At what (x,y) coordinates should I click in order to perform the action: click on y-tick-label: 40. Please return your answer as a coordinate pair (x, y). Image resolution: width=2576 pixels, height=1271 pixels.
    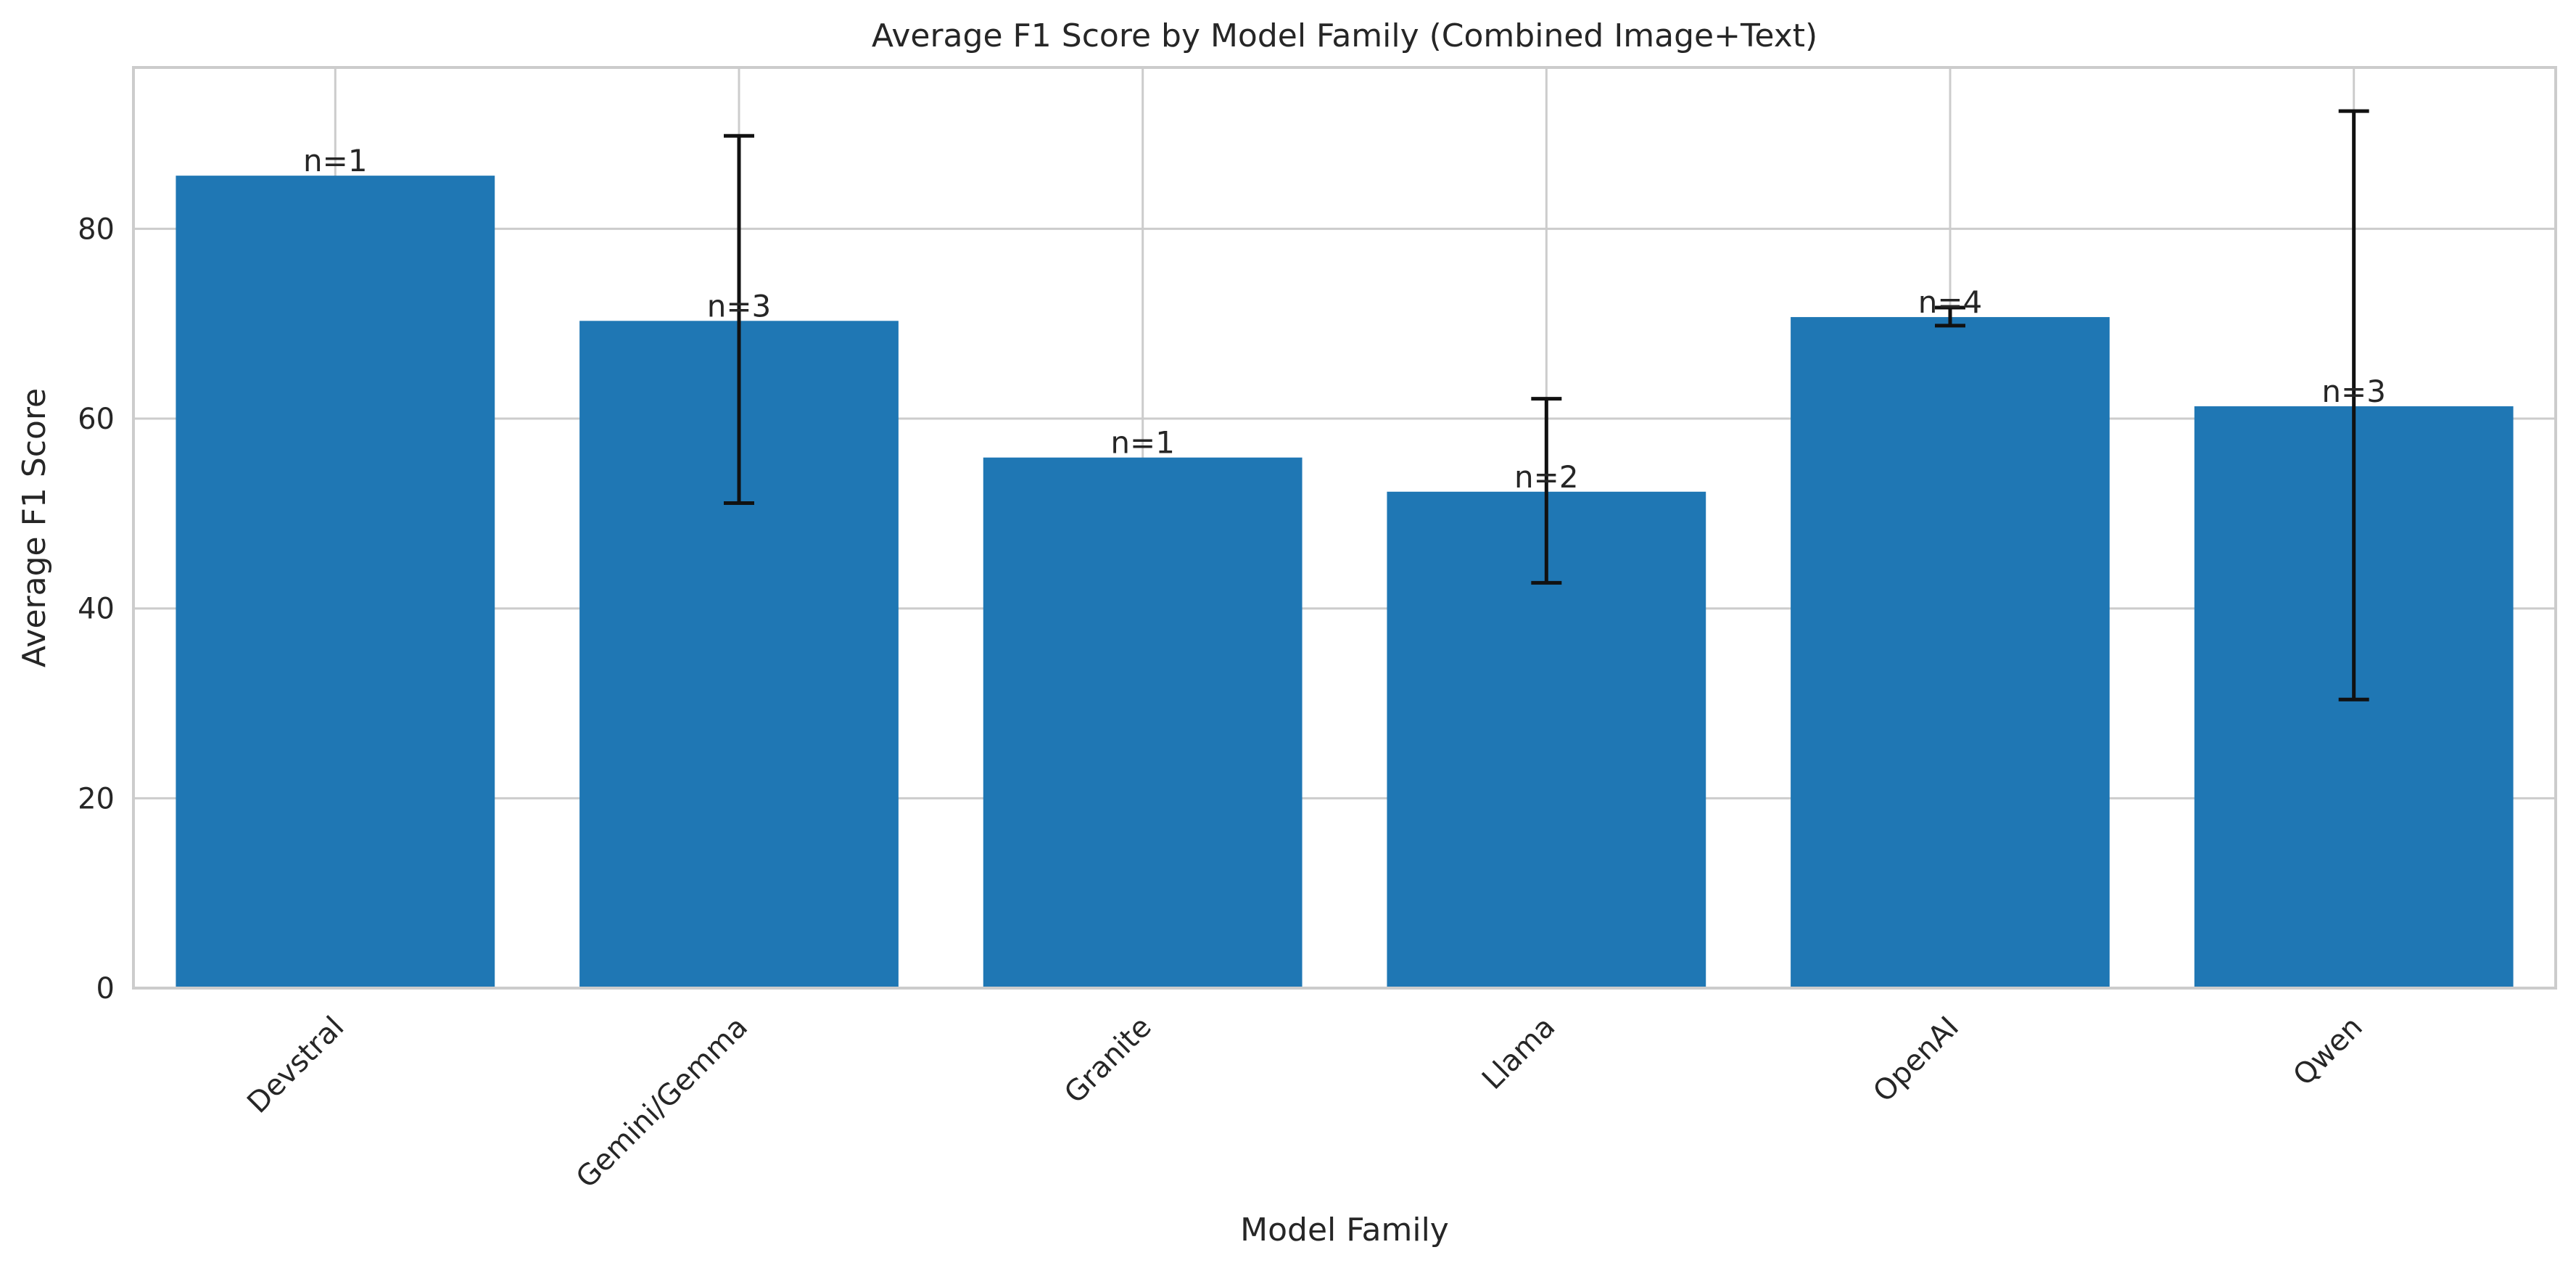
    Looking at the image, I should click on (96, 609).